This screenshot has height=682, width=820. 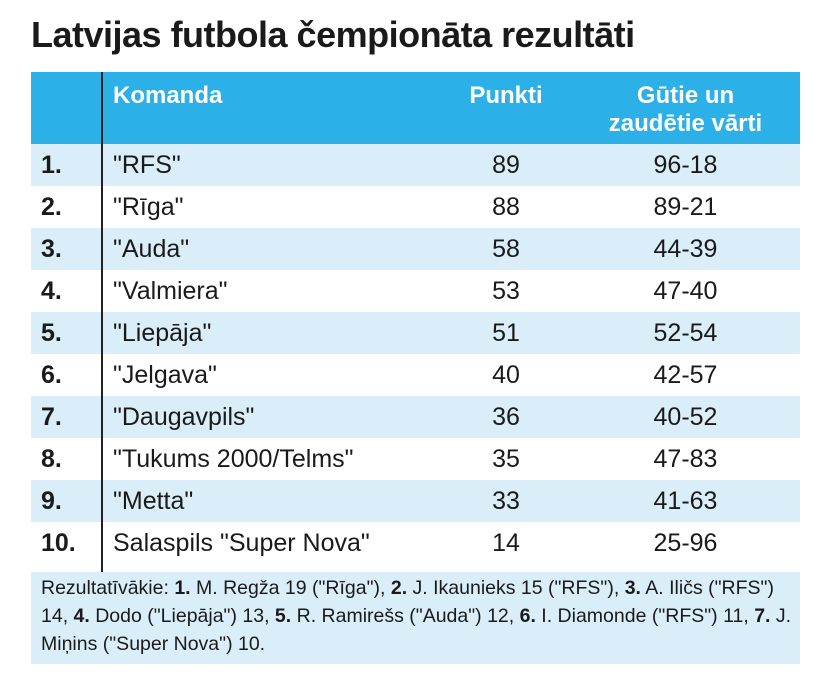 I want to click on row-goals: 41-63, so click(x=685, y=500).